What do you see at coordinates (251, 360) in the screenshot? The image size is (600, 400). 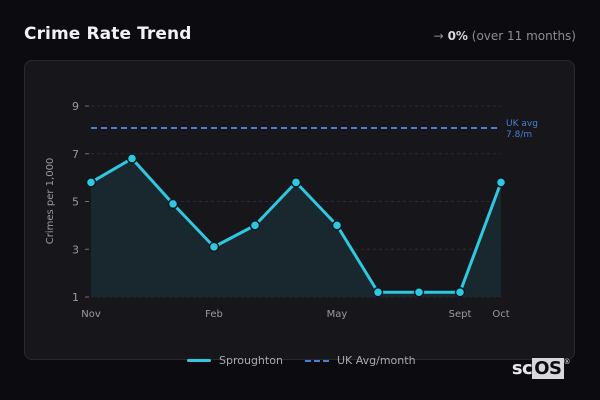 I see `legend-label: Sproughton` at bounding box center [251, 360].